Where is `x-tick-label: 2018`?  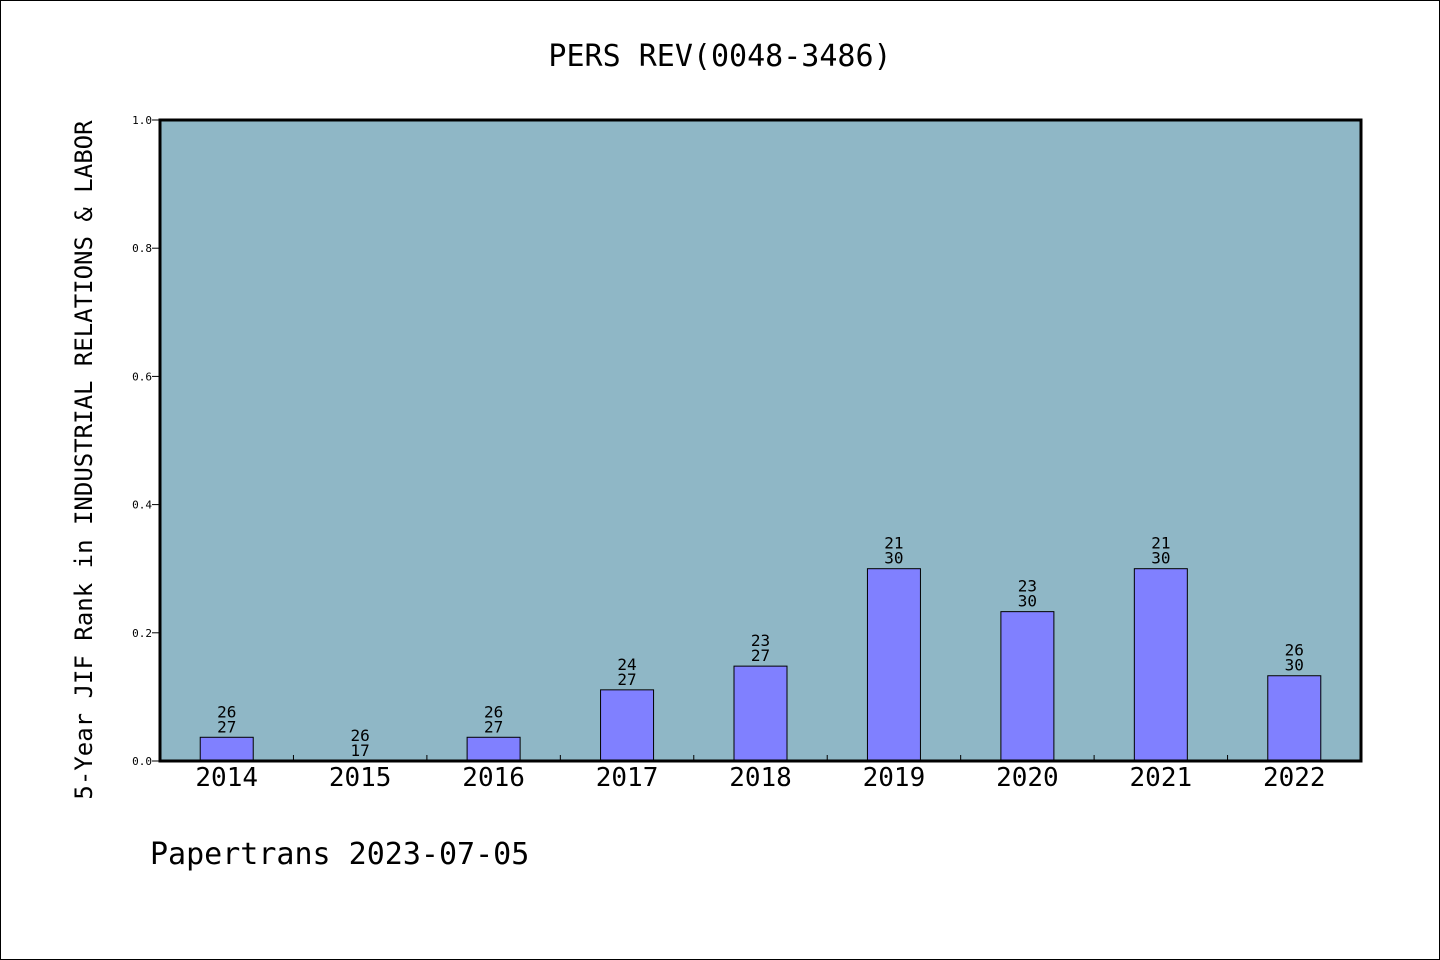 x-tick-label: 2018 is located at coordinates (760, 778).